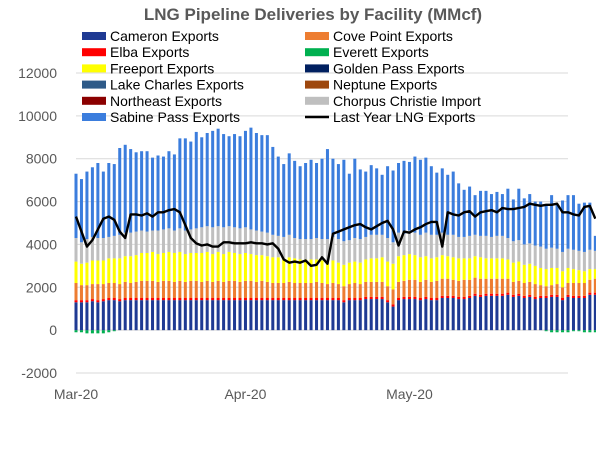 This screenshot has width=596, height=472. Describe the element at coordinates (148, 68) in the screenshot. I see `legend-item-freeport-exports: Freeport Exports` at that location.